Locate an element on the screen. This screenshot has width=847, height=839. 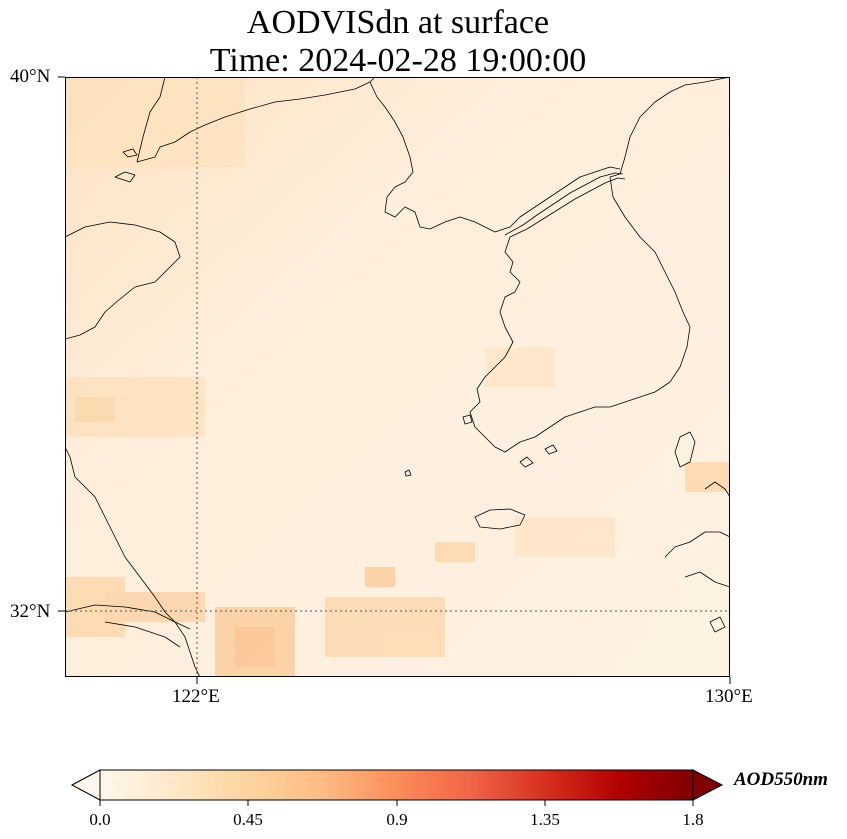
colorbar is located at coordinates (397, 787).